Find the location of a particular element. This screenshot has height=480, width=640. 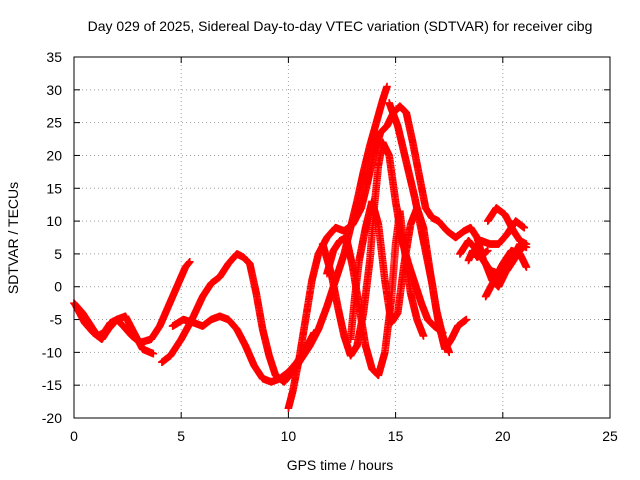

y-tick-label: 30 is located at coordinates (54, 90).